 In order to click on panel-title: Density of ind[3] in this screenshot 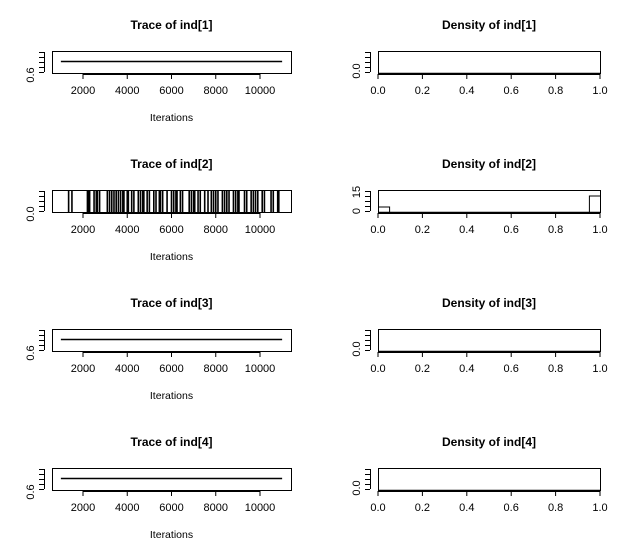, I will do `click(489, 303)`.